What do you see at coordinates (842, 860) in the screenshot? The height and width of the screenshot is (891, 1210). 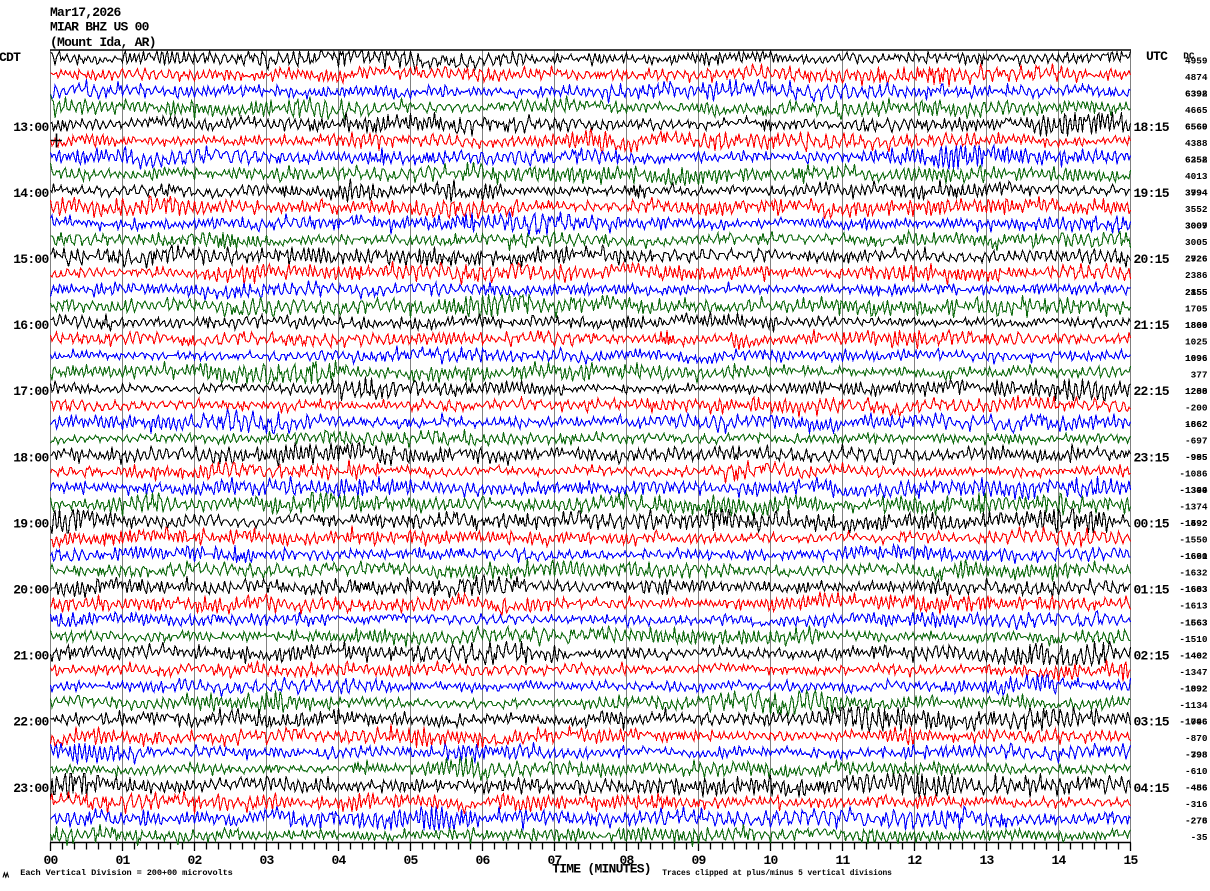 I see `svg-text: 11` at bounding box center [842, 860].